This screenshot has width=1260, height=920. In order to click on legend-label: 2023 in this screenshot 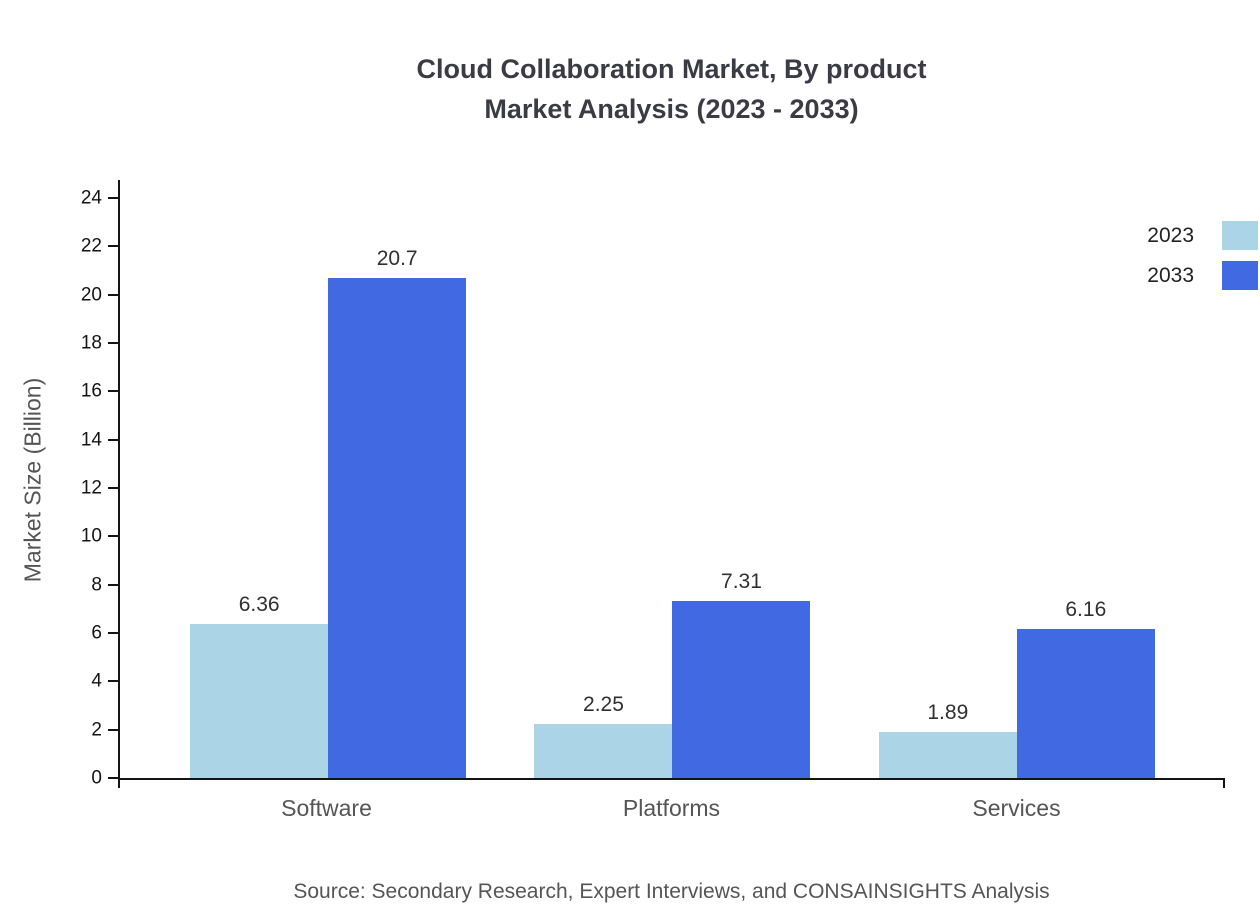, I will do `click(1170, 235)`.